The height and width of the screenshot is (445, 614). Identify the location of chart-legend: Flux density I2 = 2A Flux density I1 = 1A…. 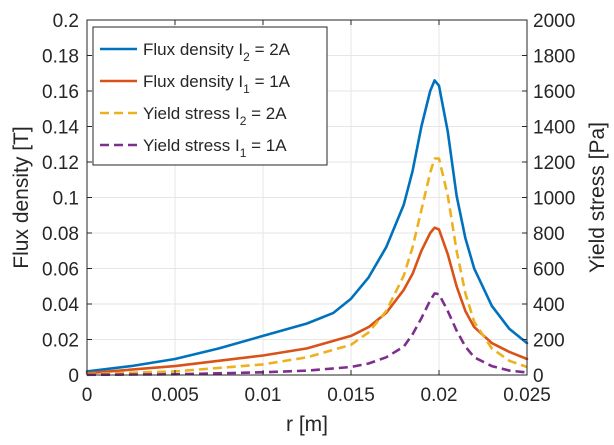
(210, 96).